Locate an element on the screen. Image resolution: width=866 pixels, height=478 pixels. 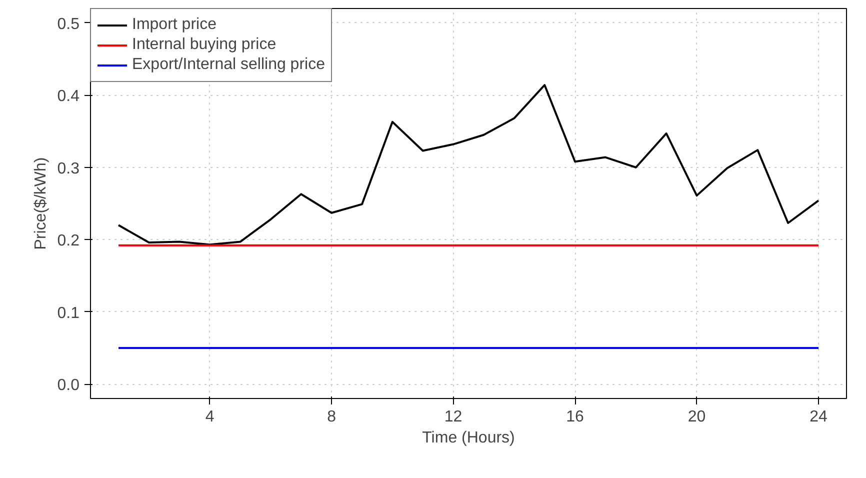
legend-label: Internal buying price is located at coordinates (204, 45).